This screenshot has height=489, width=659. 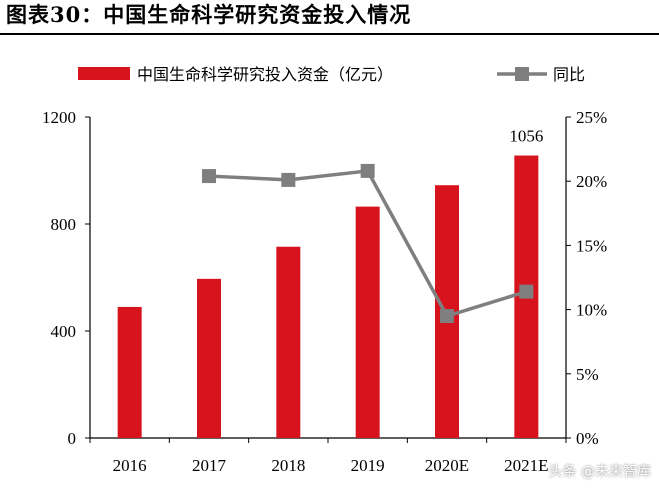 What do you see at coordinates (526, 465) in the screenshot?
I see `x-tick-label: 2021E` at bounding box center [526, 465].